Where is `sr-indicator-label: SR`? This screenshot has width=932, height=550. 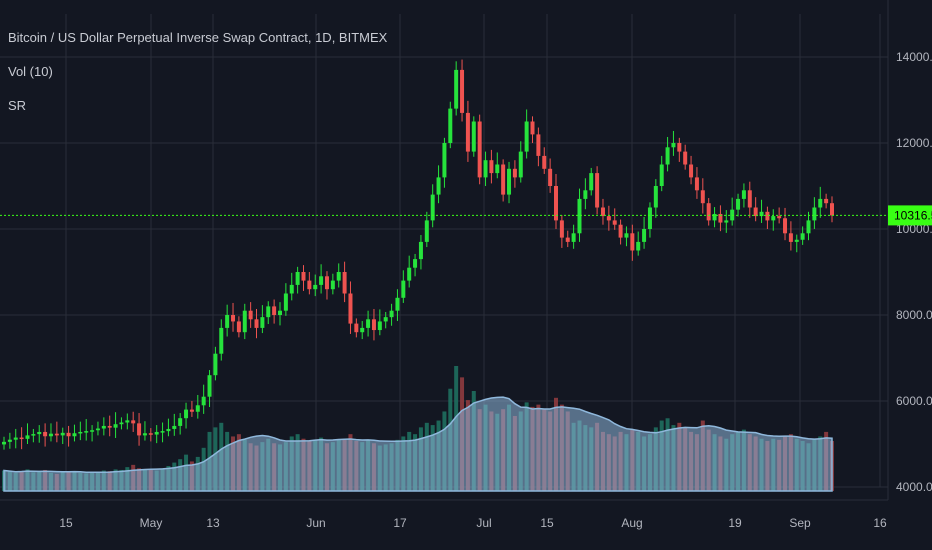
sr-indicator-label: SR is located at coordinates (17, 105).